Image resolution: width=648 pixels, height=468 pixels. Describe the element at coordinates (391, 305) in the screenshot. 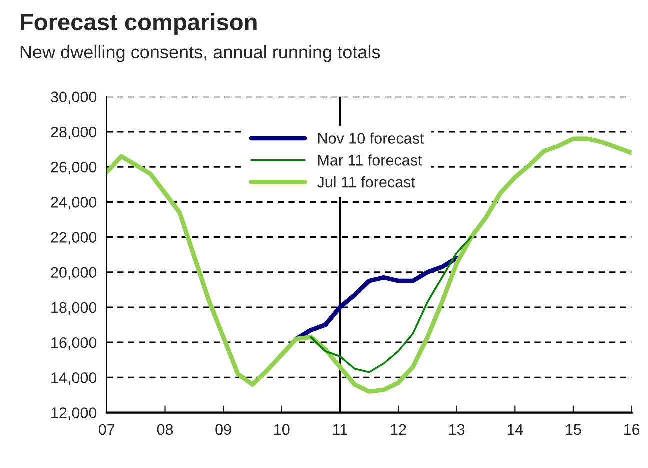

I see `line-series` at that location.